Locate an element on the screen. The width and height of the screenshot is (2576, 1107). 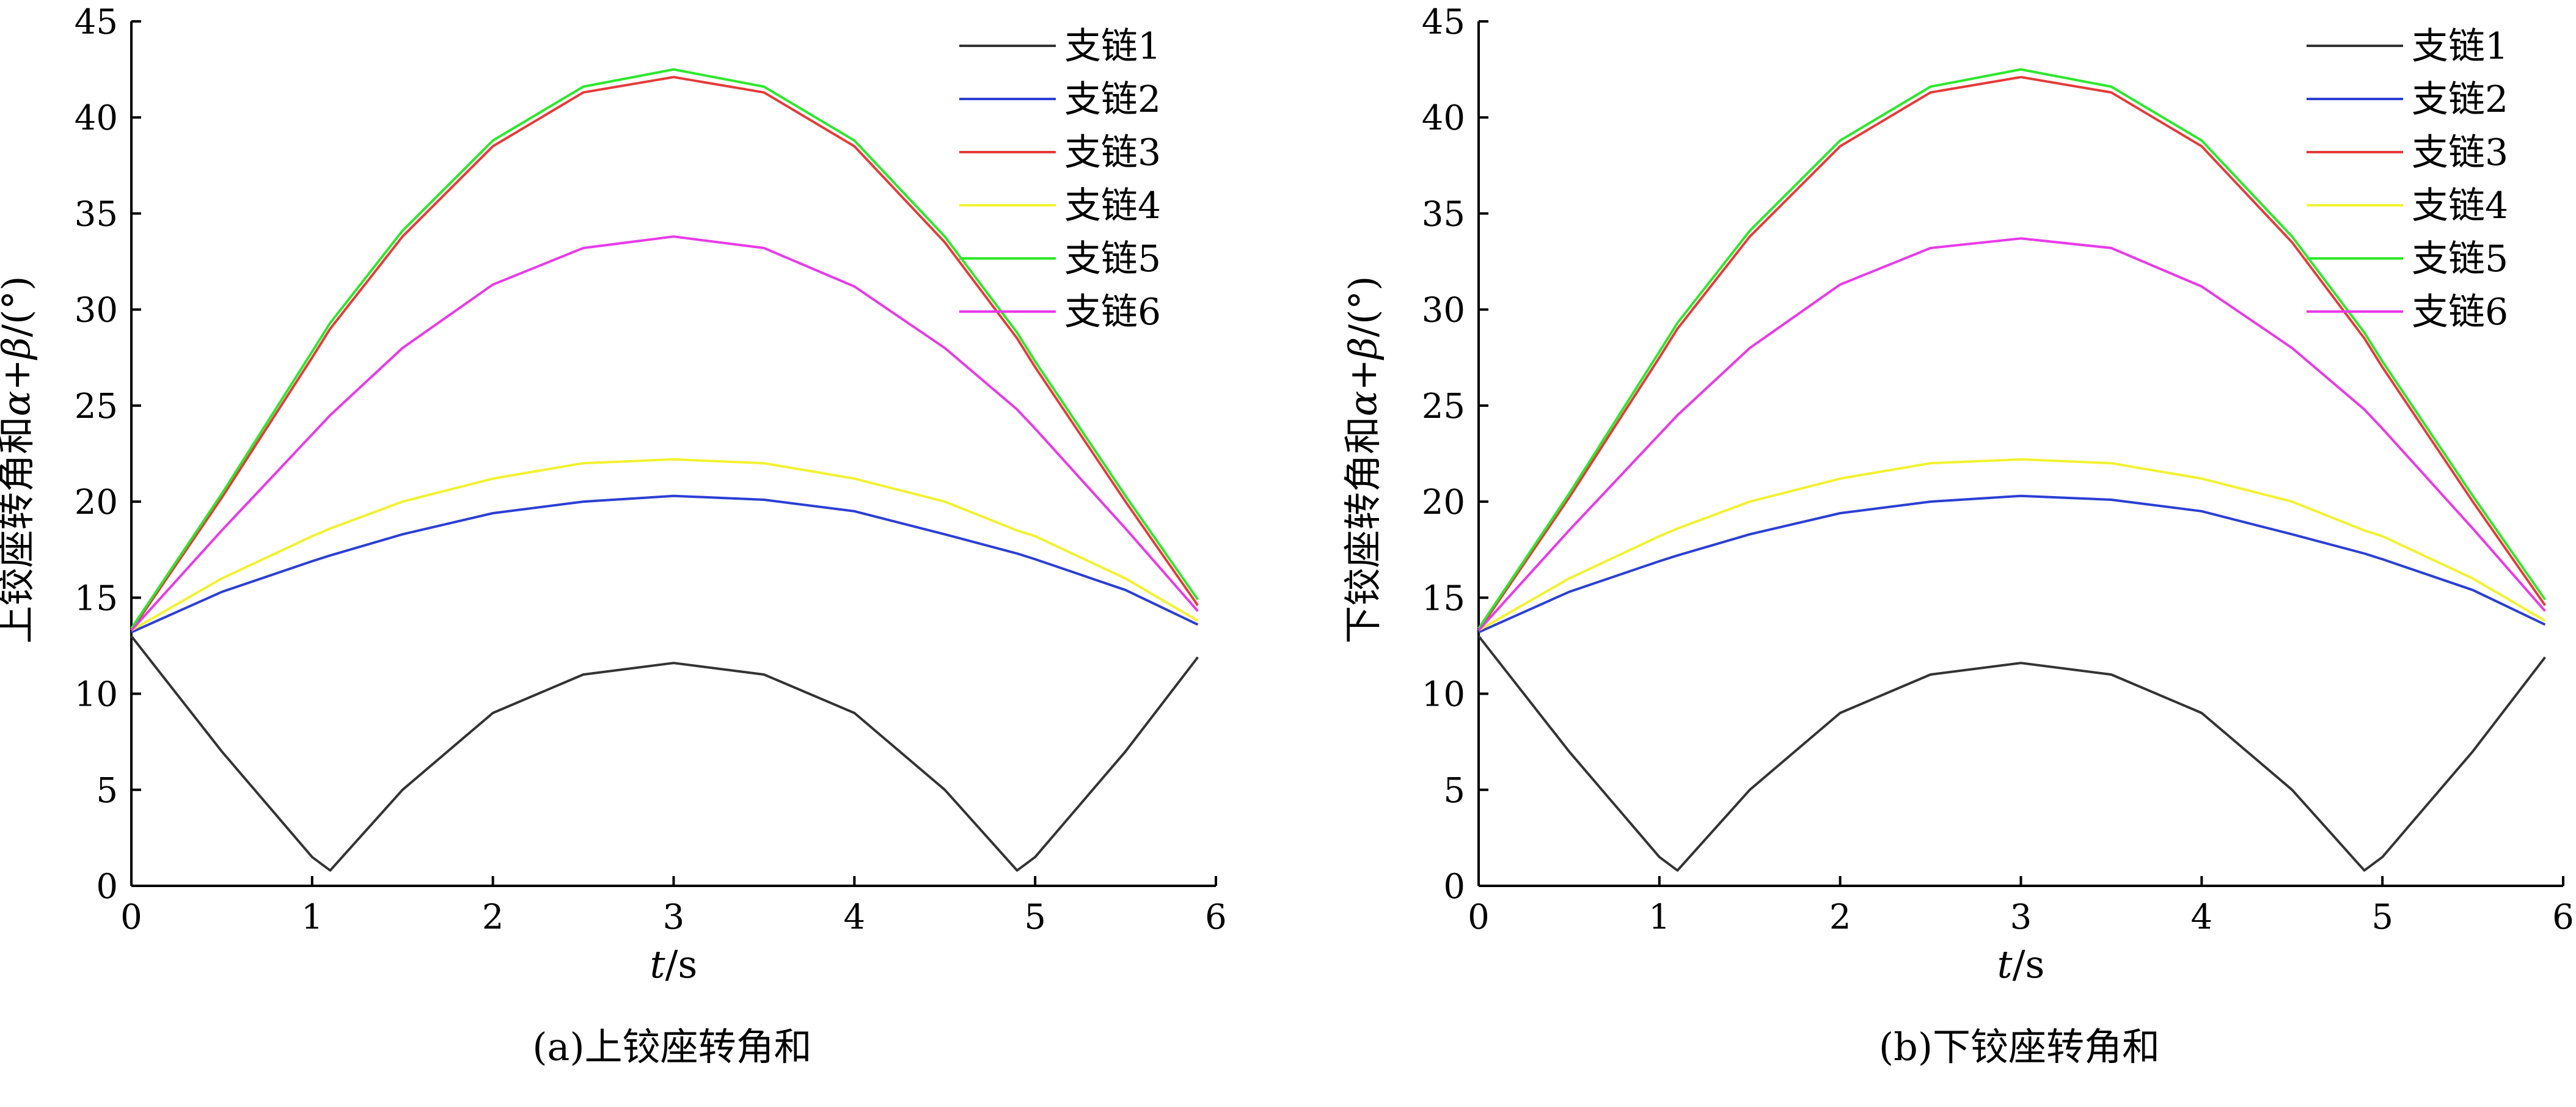
y-axis-label: 下铰座转角和α+β/(°) is located at coordinates (1363, 460).